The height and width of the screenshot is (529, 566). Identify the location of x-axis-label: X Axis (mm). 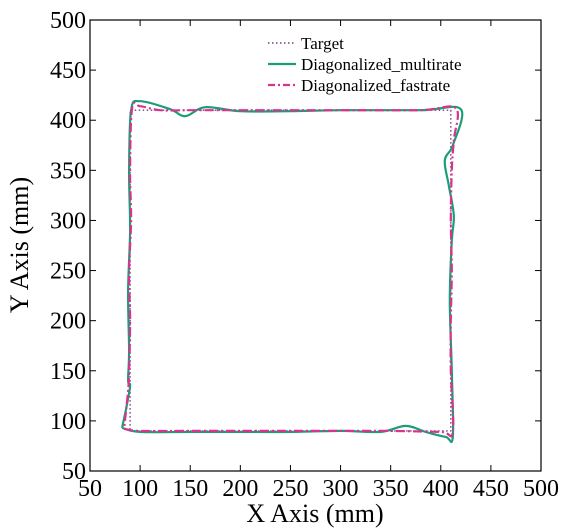
(314, 513).